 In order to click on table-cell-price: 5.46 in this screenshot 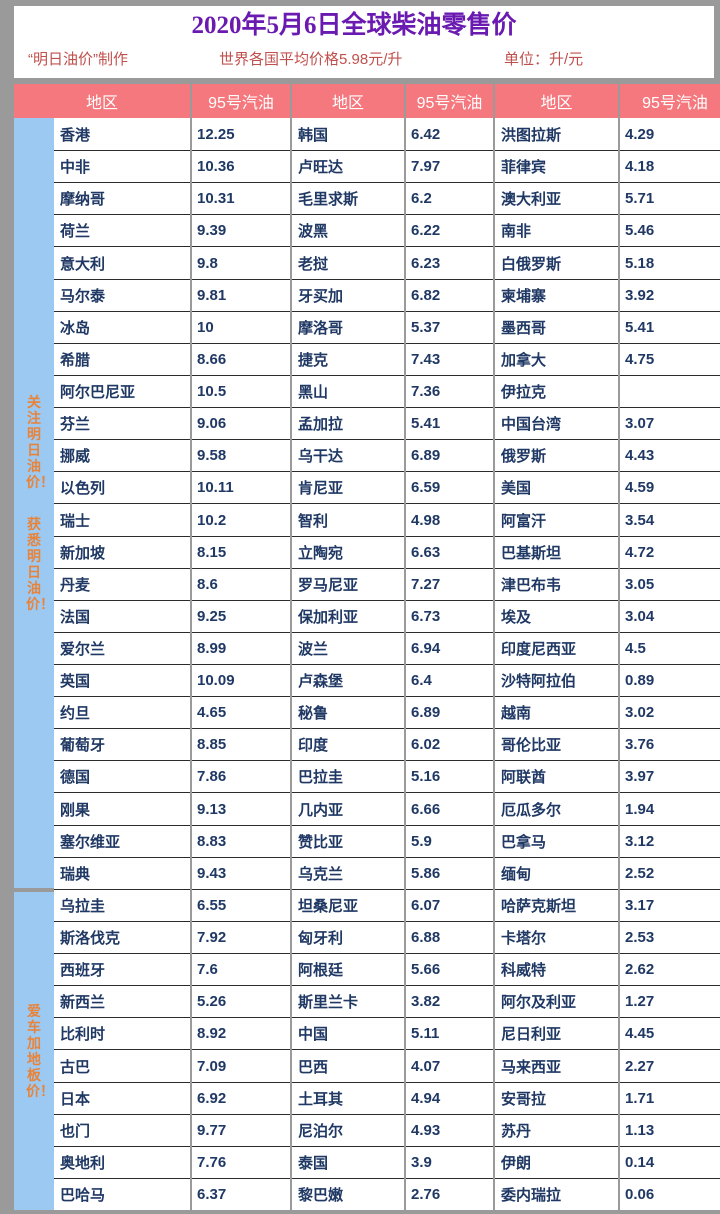, I will do `click(670, 230)`.